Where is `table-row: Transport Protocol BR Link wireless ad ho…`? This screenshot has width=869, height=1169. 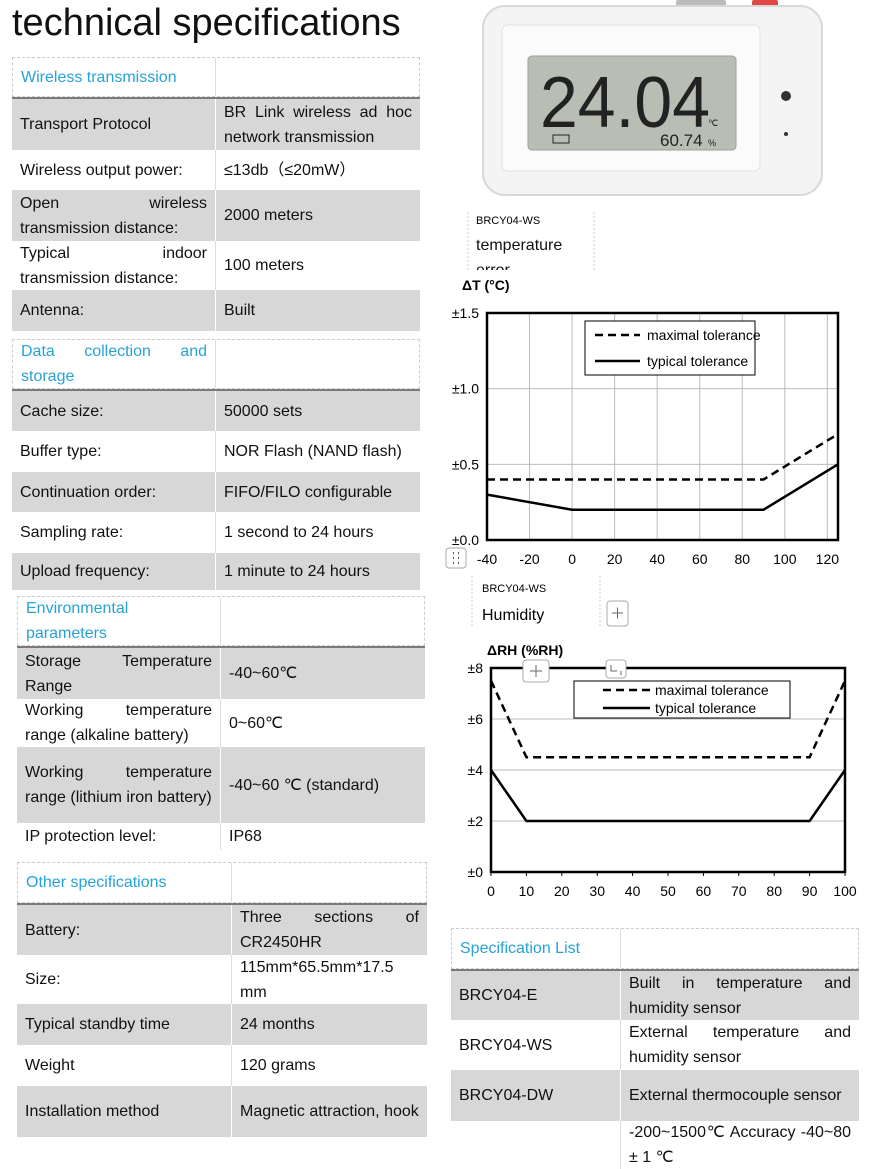 table-row: Transport Protocol BR Link wireless ad ho… is located at coordinates (216, 123).